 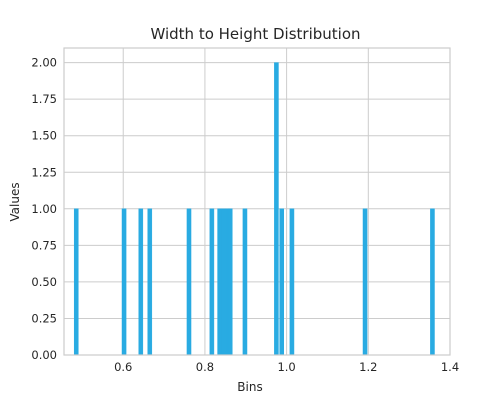 What do you see at coordinates (205, 367) in the screenshot?
I see `x-tick-label: 0.8` at bounding box center [205, 367].